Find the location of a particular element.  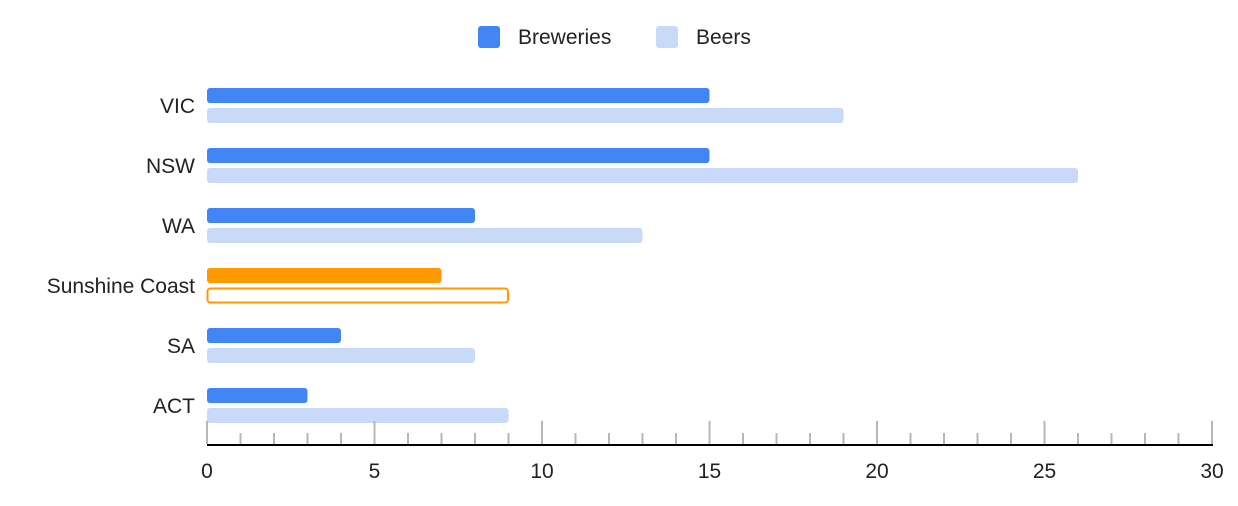

bar-breweries-wa is located at coordinates (341, 215).